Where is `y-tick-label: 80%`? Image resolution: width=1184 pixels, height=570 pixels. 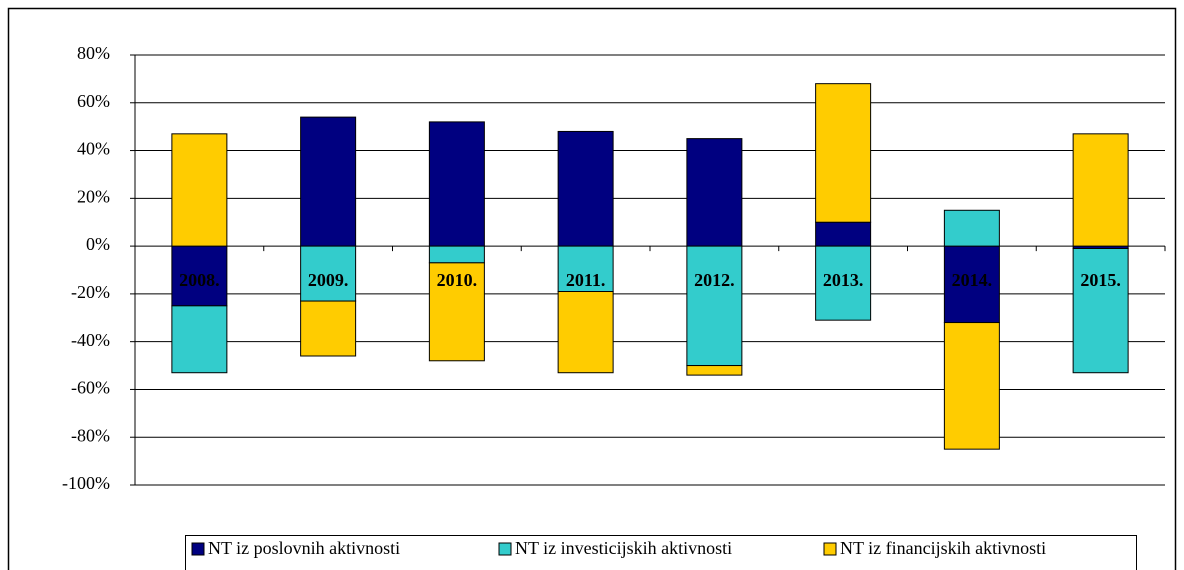
y-tick-label: 80% is located at coordinates (93, 53).